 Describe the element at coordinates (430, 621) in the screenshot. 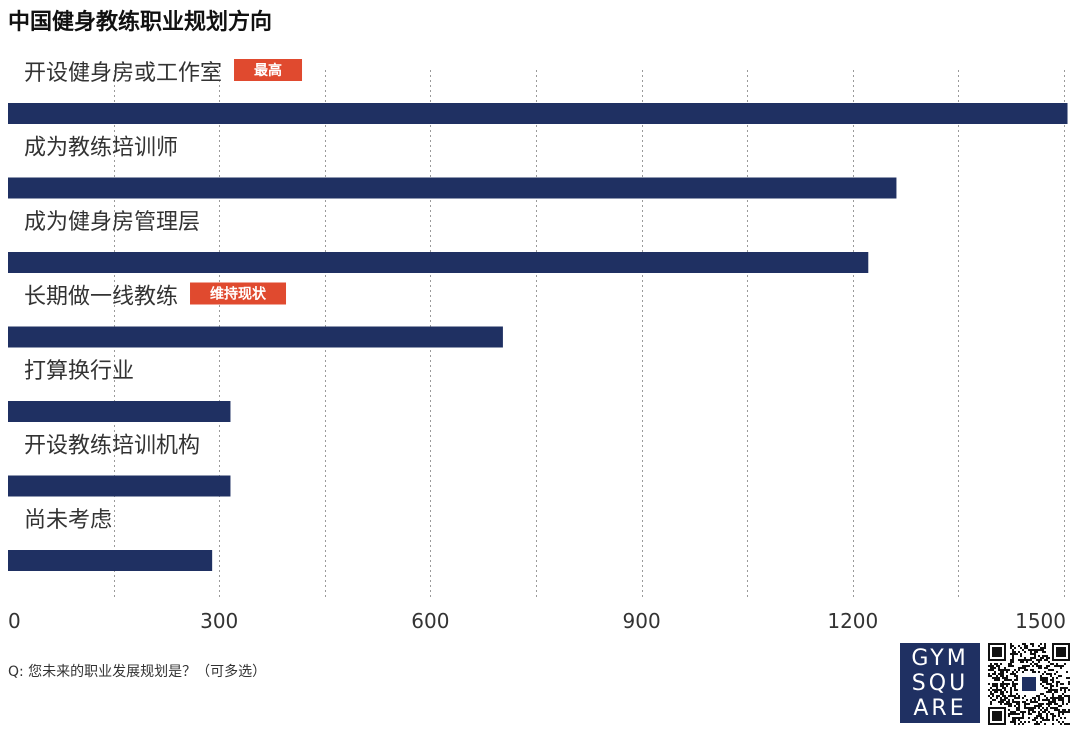

I see `x-tick-label: 600` at that location.